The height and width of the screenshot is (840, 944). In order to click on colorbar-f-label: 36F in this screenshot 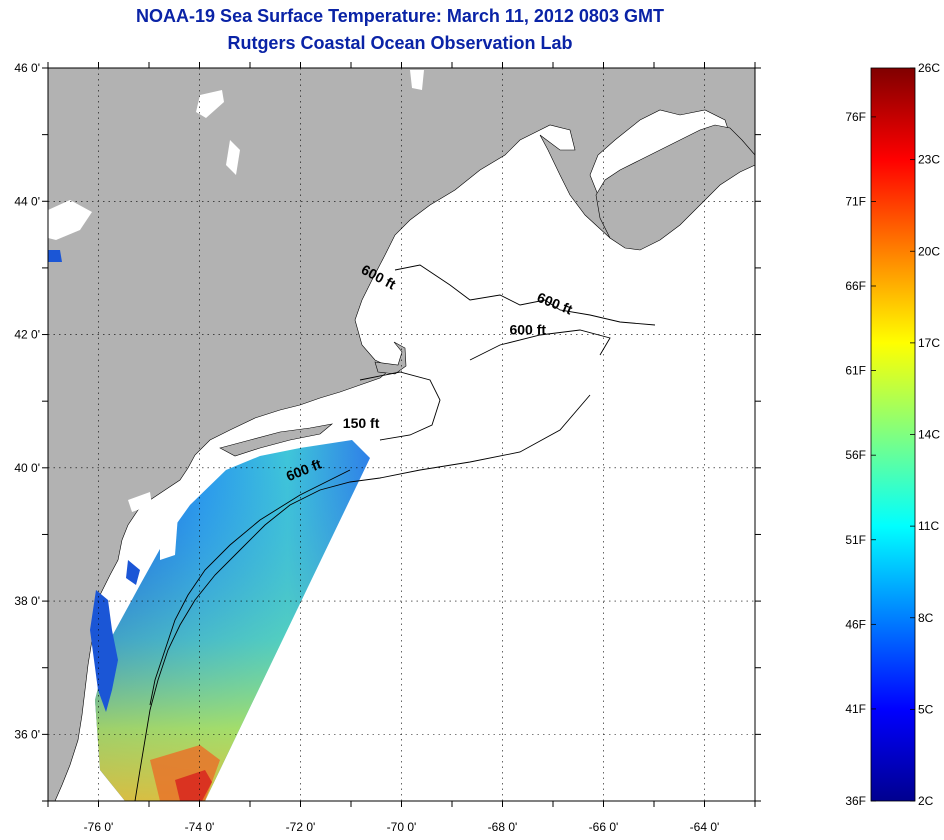, I will do `click(855, 801)`.